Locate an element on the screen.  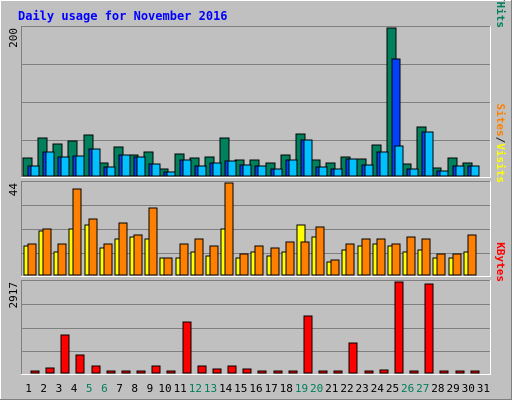
x-tick-label: 10 is located at coordinates (164, 388).